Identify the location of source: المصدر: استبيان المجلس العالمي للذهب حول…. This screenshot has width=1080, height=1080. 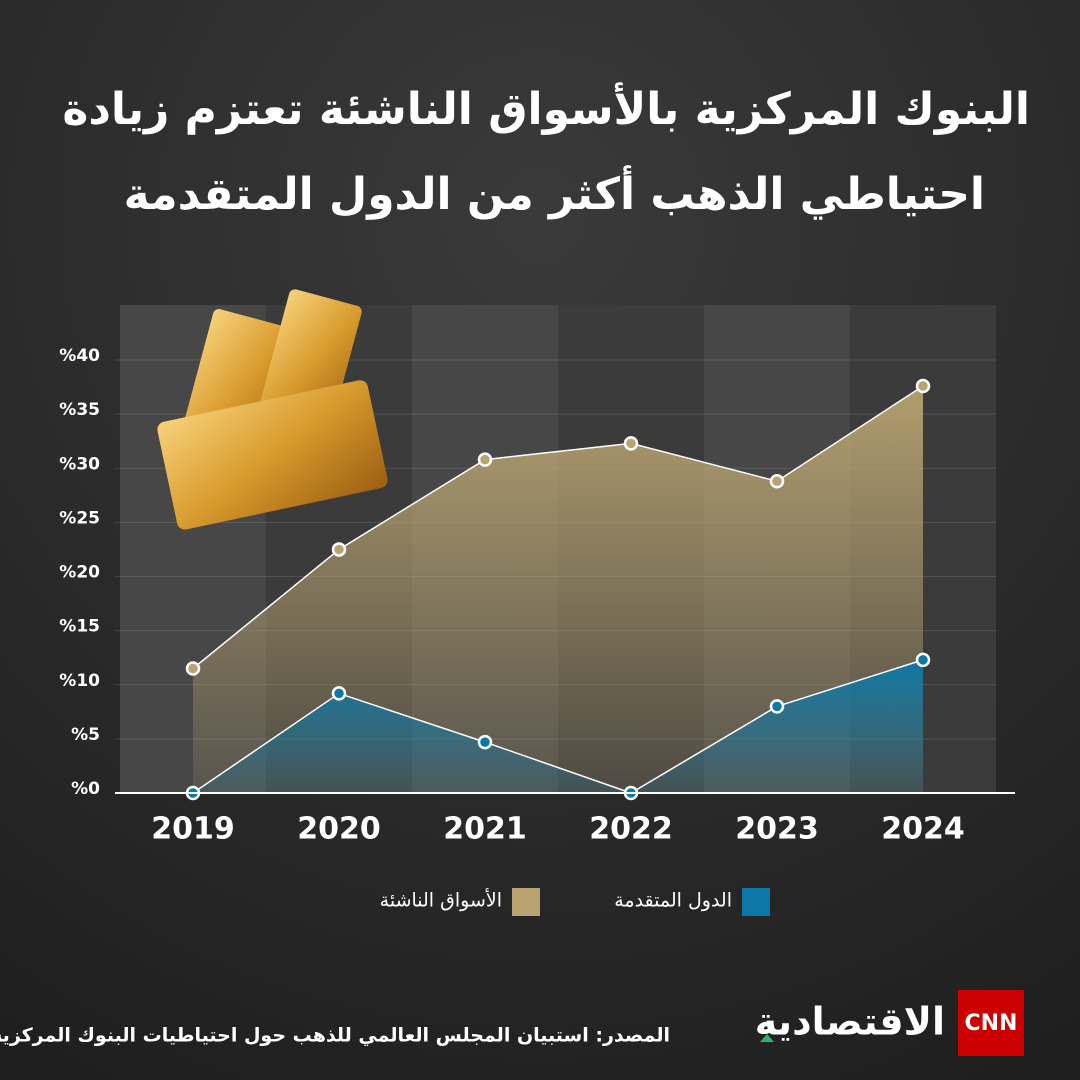
(335, 1036).